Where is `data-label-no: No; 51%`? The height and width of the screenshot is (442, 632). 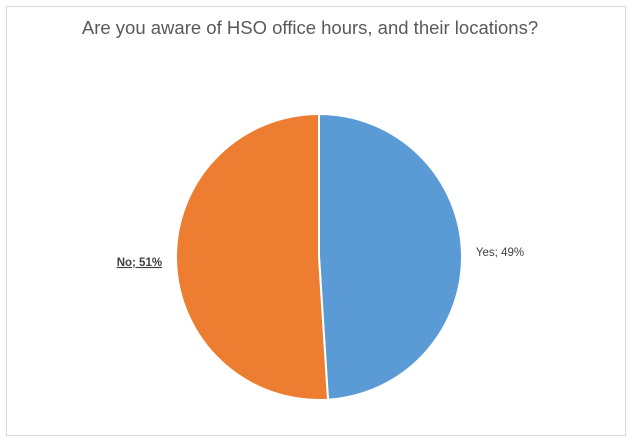
data-label-no: No; 51% is located at coordinates (139, 263).